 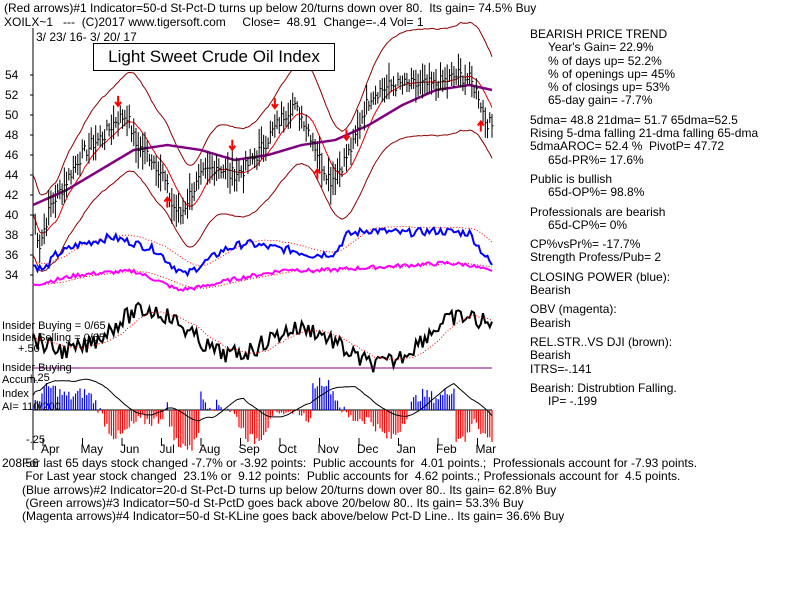 What do you see at coordinates (406, 449) in the screenshot?
I see `x-tick-label: Jan` at bounding box center [406, 449].